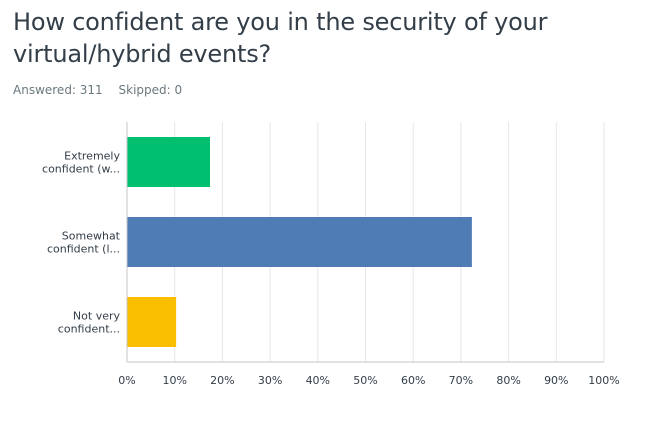  Describe the element at coordinates (97, 316) in the screenshot. I see `category-label: Not very` at that location.